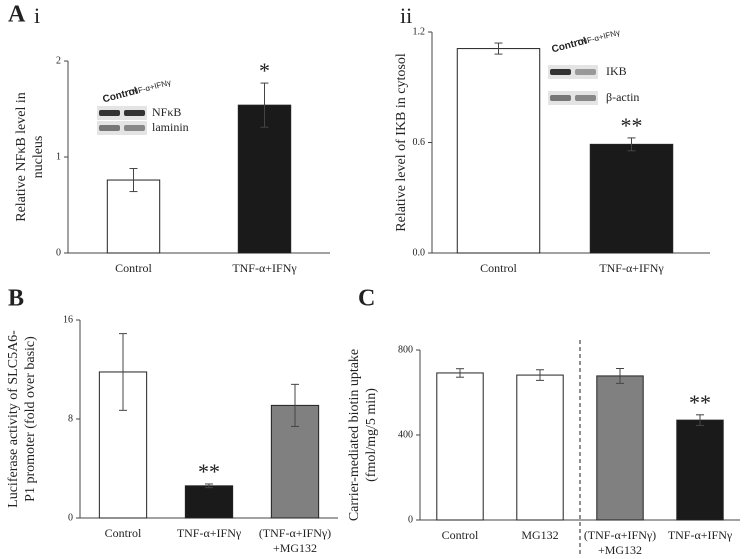 This screenshot has height=559, width=746. Describe the element at coordinates (17, 15) in the screenshot. I see `section-label: A` at that location.